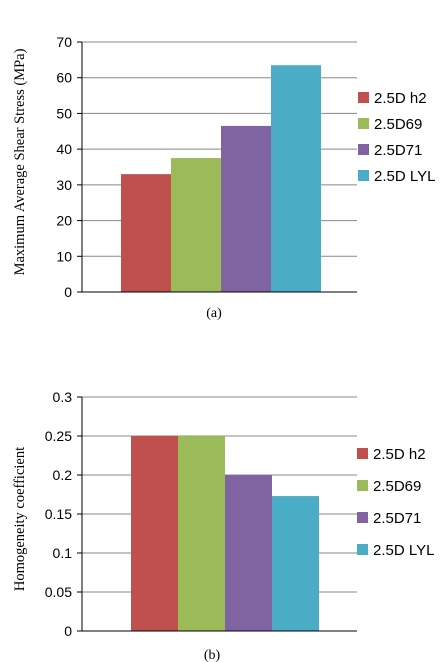  I want to click on chart-a-y-tick-label: 30, so click(64, 185).